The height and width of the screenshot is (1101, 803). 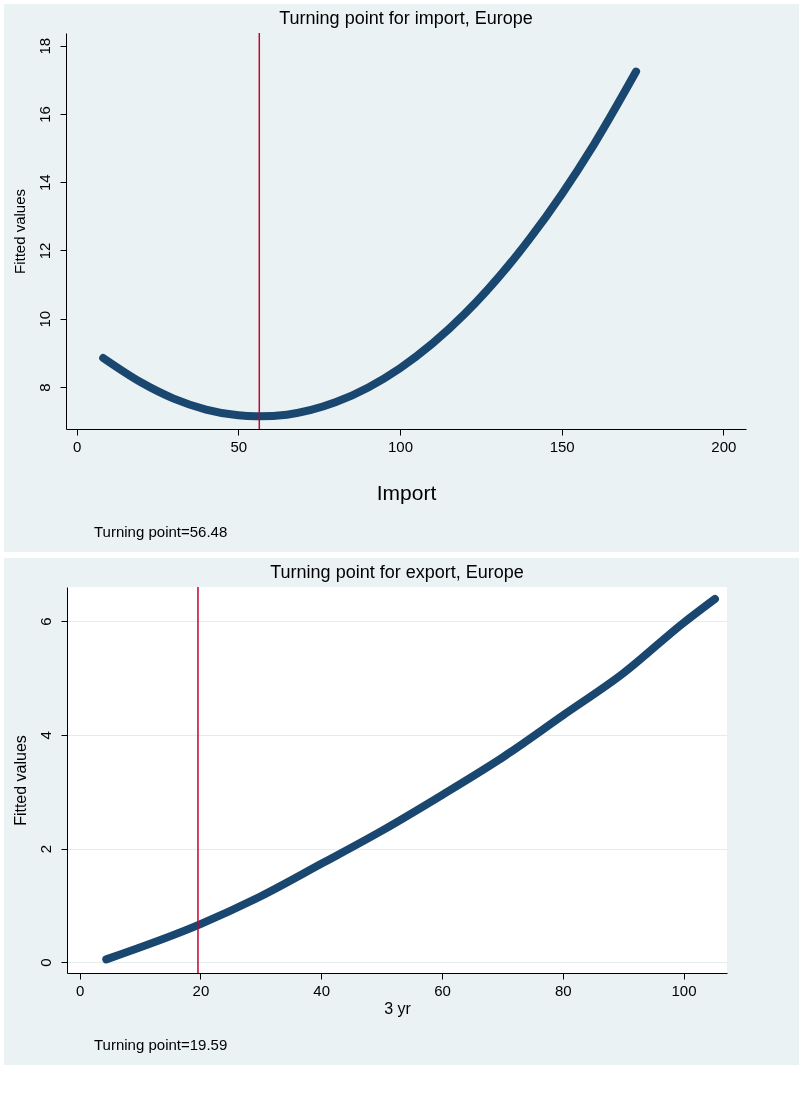 I want to click on x-tick-label: 80, so click(x=563, y=990).